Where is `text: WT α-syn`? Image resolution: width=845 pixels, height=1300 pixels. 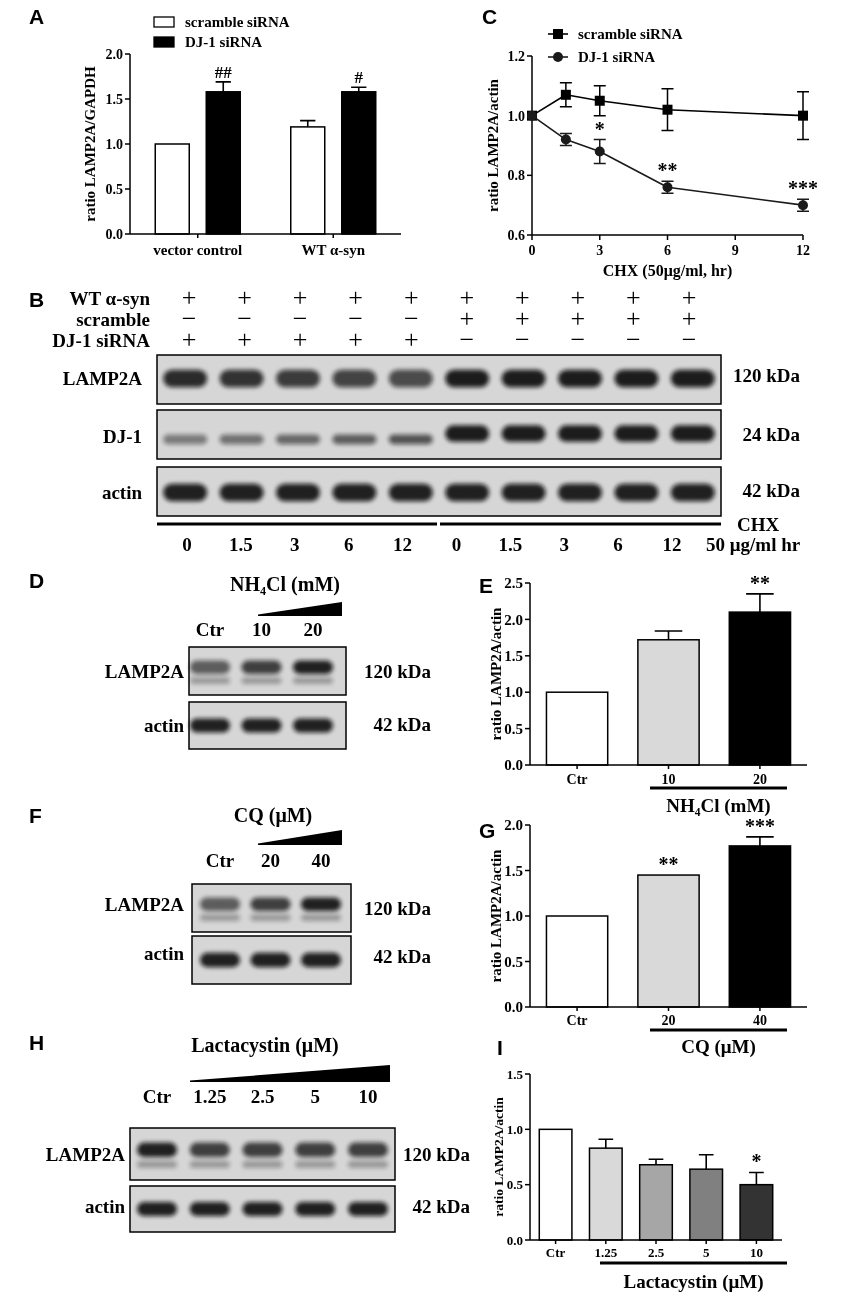 text: WT α-syn is located at coordinates (110, 298).